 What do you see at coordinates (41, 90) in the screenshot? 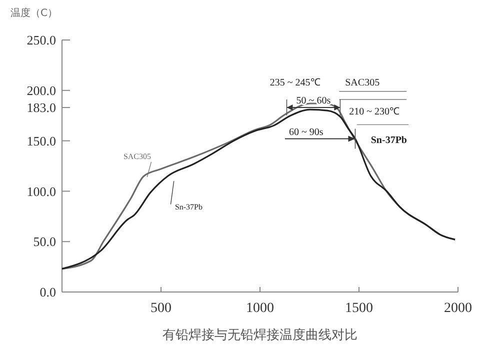
I see `y-tick-label: 200.0` at bounding box center [41, 90].